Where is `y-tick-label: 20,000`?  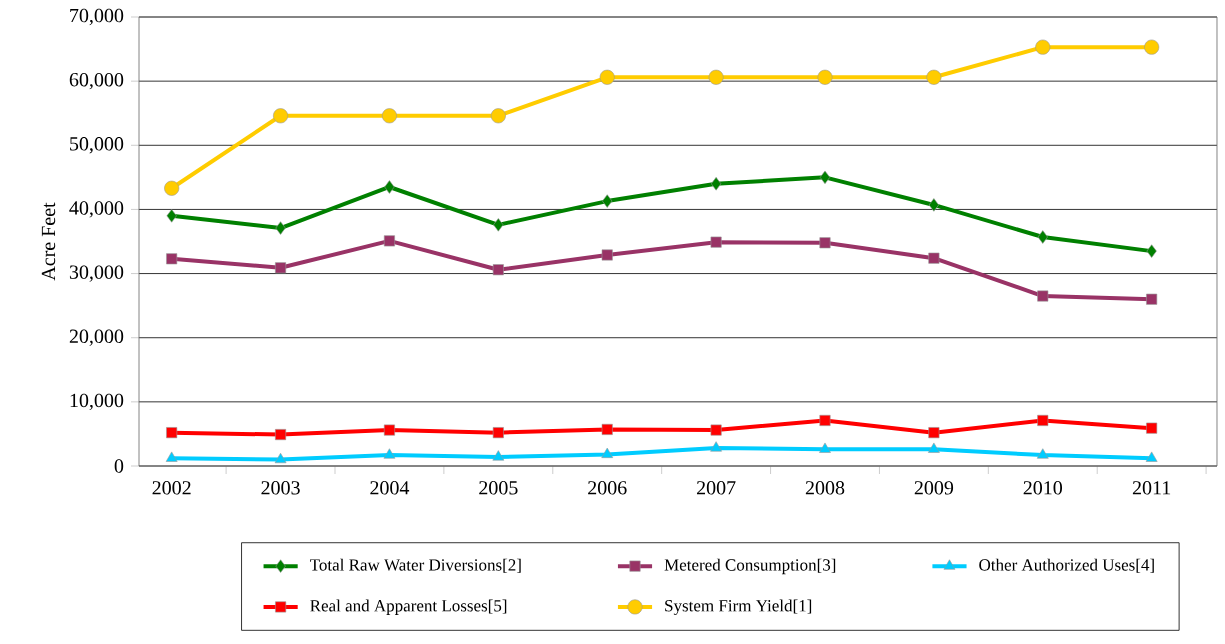 y-tick-label: 20,000 is located at coordinates (96, 337).